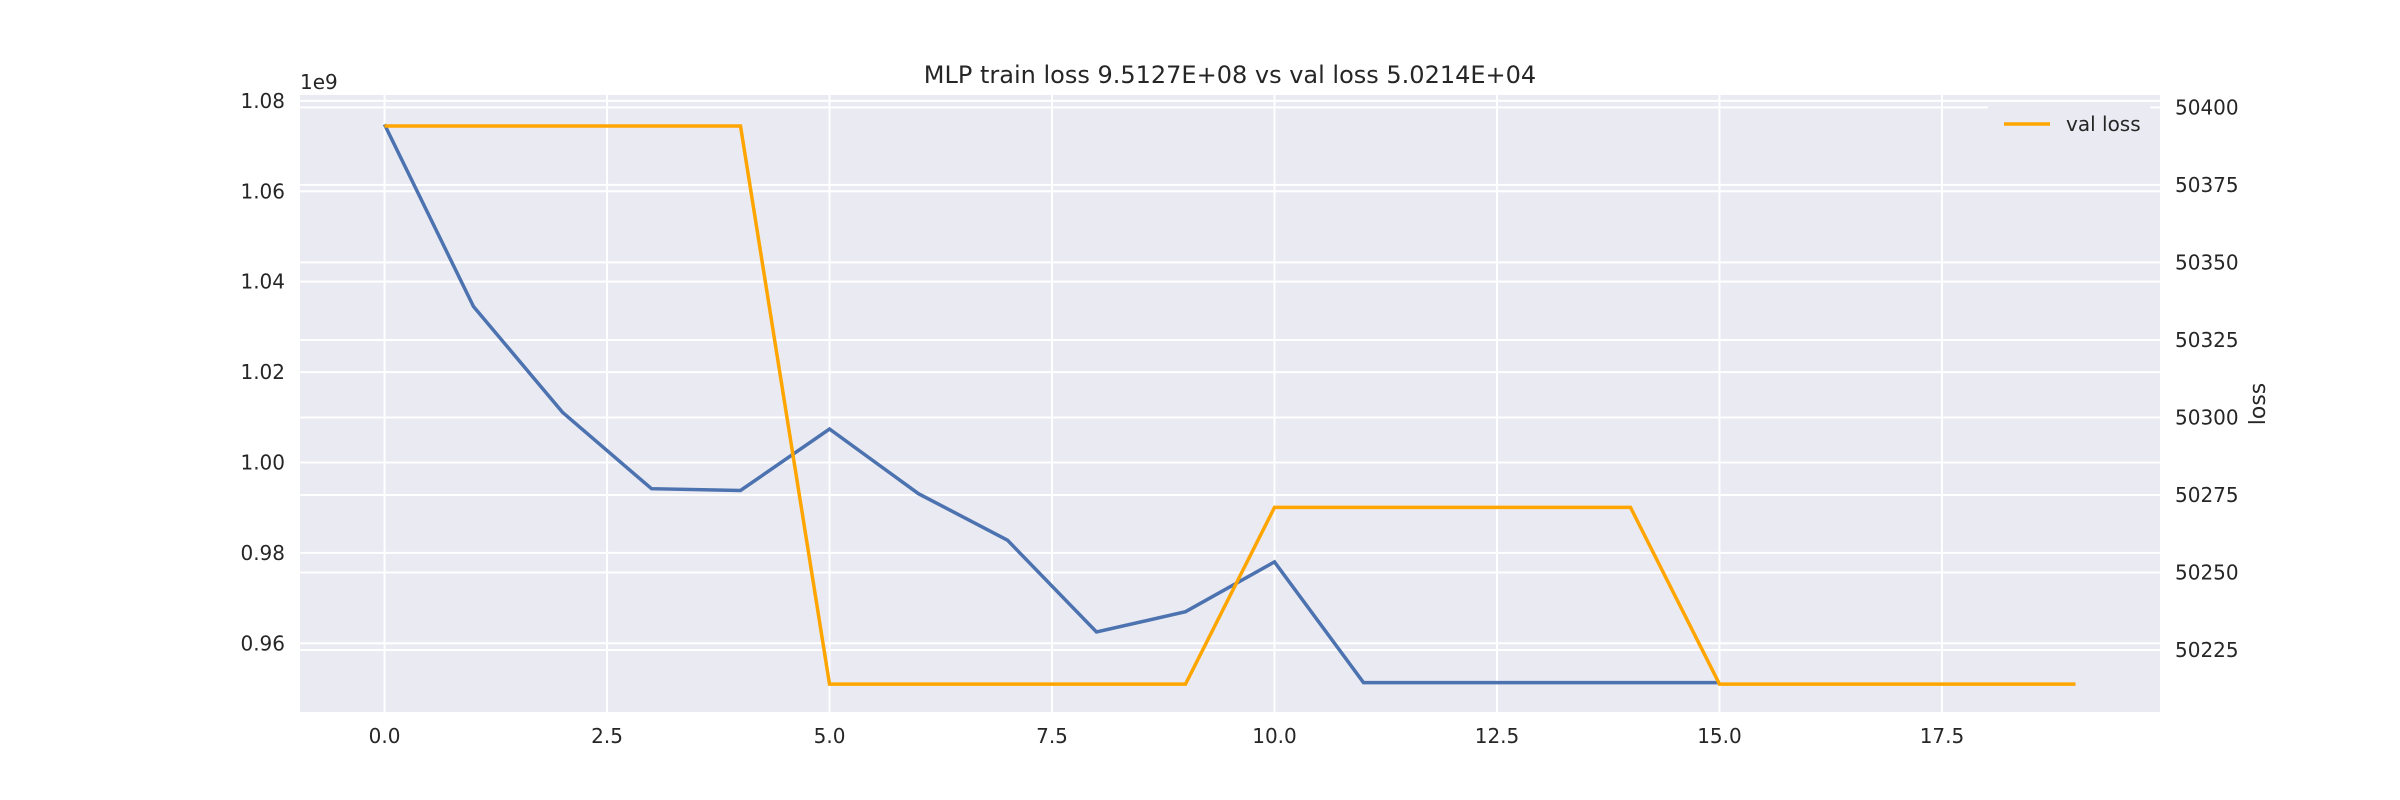 This screenshot has width=2400, height=800. What do you see at coordinates (2103, 124) in the screenshot?
I see `legend-label-val-loss: val loss` at bounding box center [2103, 124].